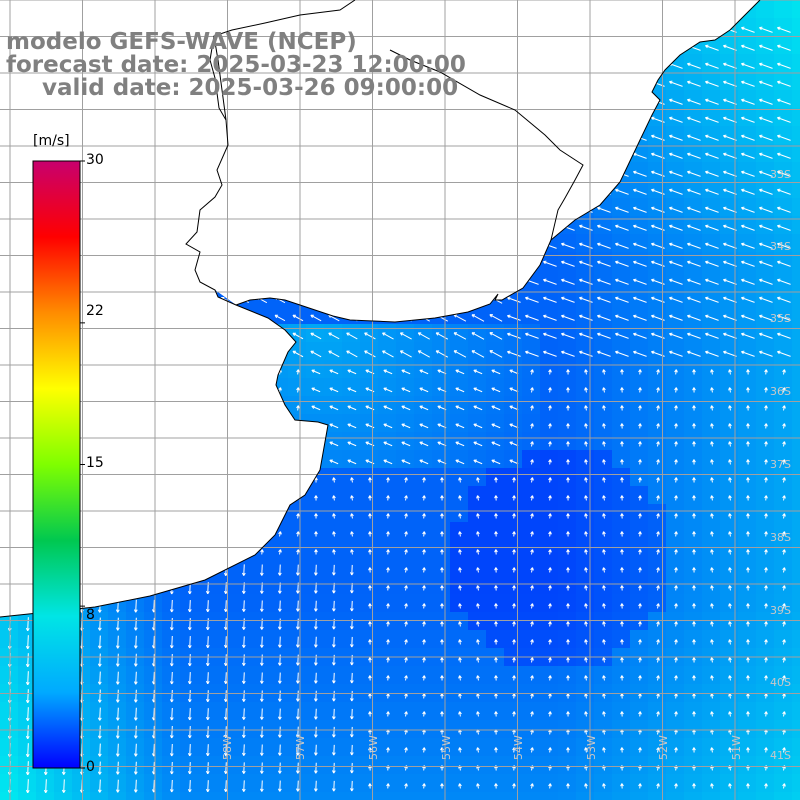 The image size is (800, 800). What do you see at coordinates (780, 391) in the screenshot?
I see `lat-label-36S: 36S` at bounding box center [780, 391].